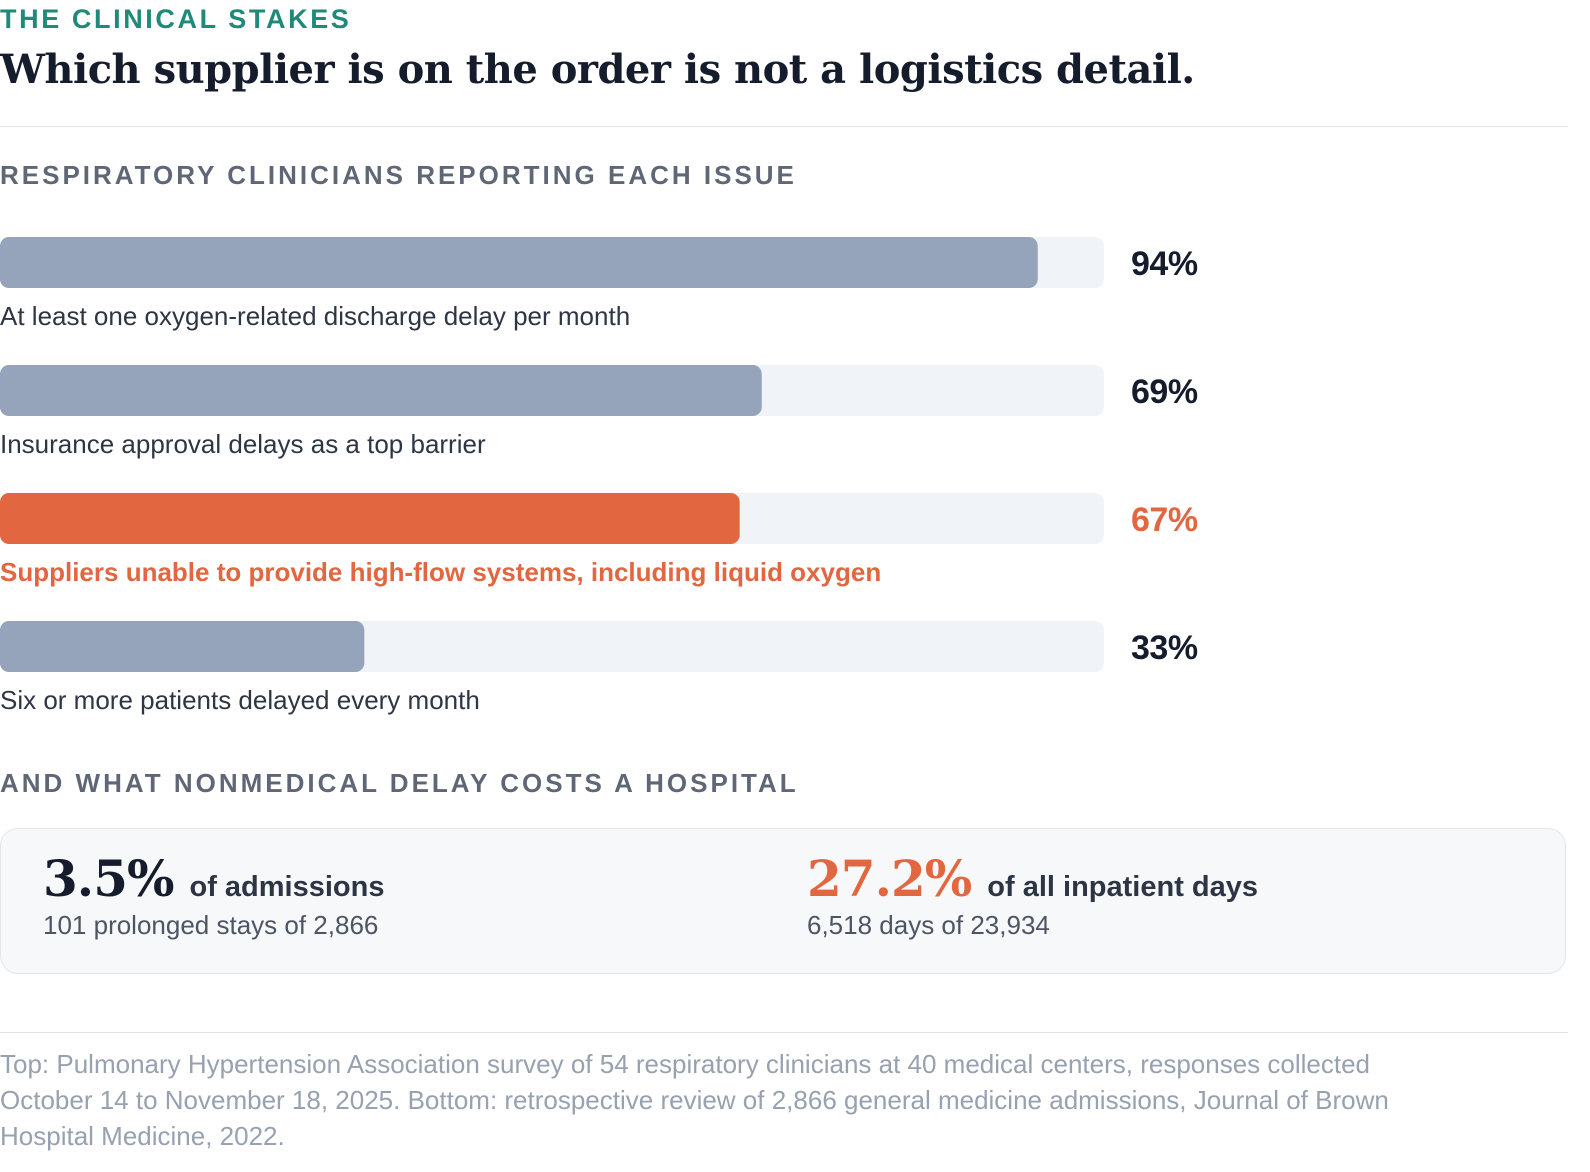 The image size is (1590, 1172). Describe the element at coordinates (784, 1032) in the screenshot. I see `footnote-divider` at that location.